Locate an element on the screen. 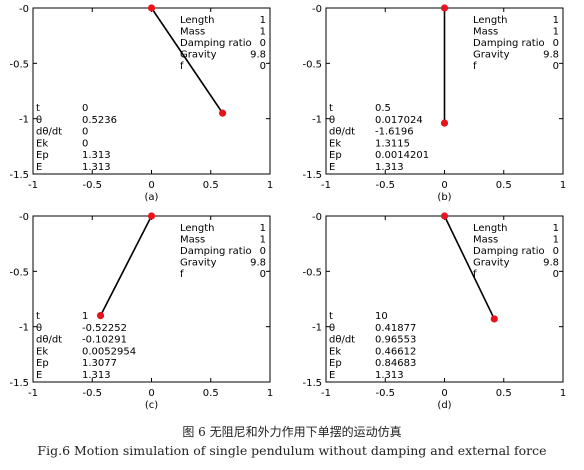 This screenshot has width=584, height=470. state-value: 0.84683 is located at coordinates (395, 363).